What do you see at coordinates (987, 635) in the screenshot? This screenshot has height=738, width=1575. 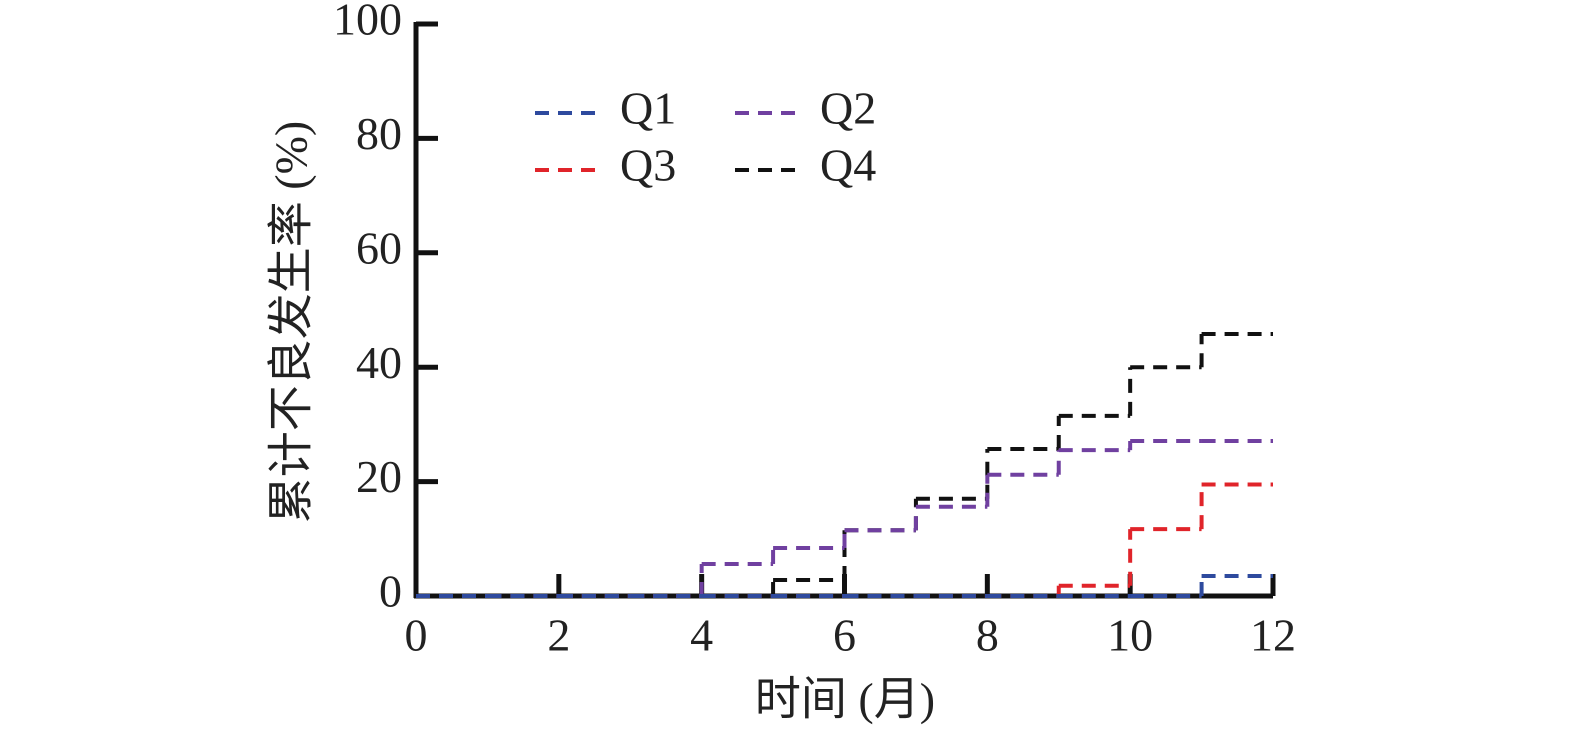 I see `x-tick-label: 8` at bounding box center [987, 635].